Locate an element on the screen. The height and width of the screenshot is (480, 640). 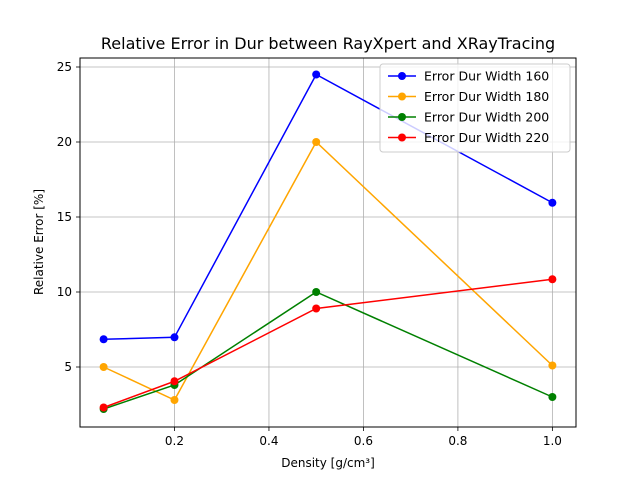
legend-item: Error Dur Width 220 is located at coordinates (468, 137).